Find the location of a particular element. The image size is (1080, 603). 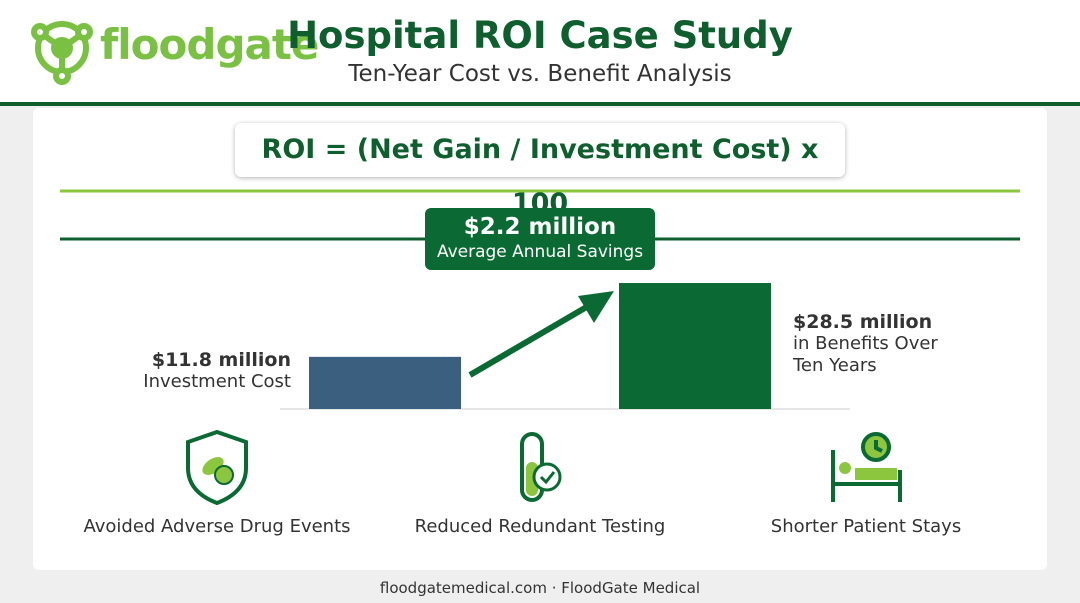

brand: floodgate is located at coordinates (209, 44).